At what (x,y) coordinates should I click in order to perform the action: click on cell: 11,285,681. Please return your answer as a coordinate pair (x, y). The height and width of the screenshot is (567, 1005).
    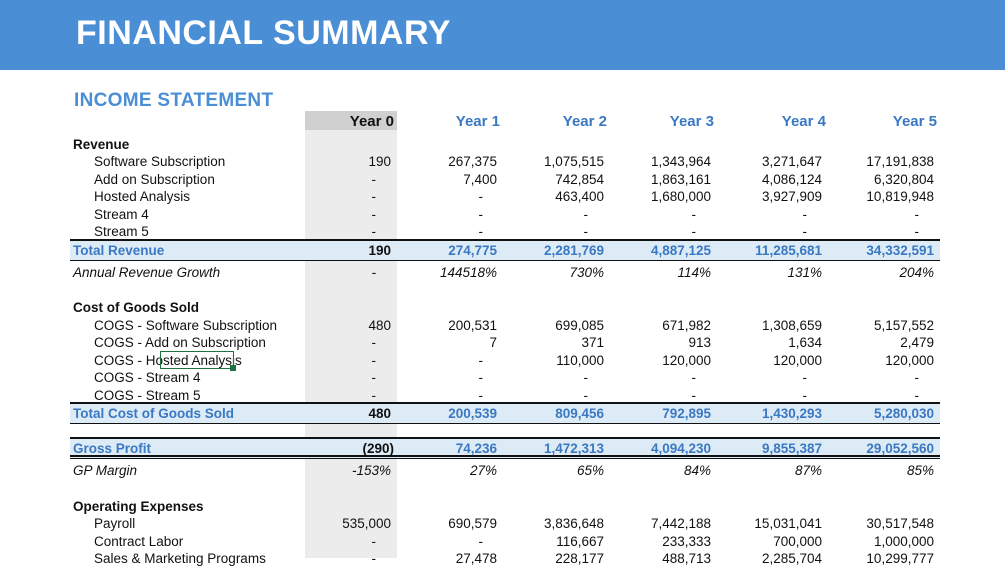
    Looking at the image, I should click on (788, 250).